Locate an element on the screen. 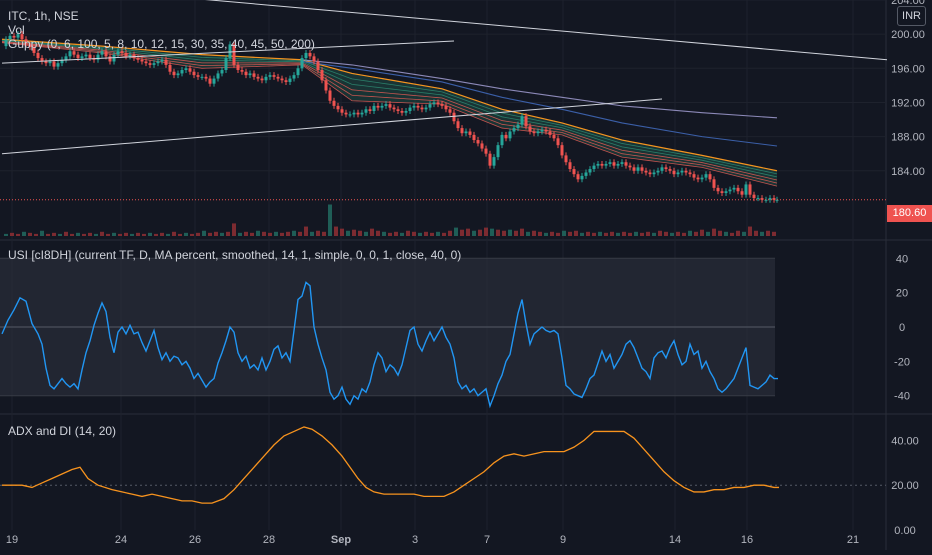 This screenshot has height=555, width=932. x-tick-label: 7 is located at coordinates (487, 540).